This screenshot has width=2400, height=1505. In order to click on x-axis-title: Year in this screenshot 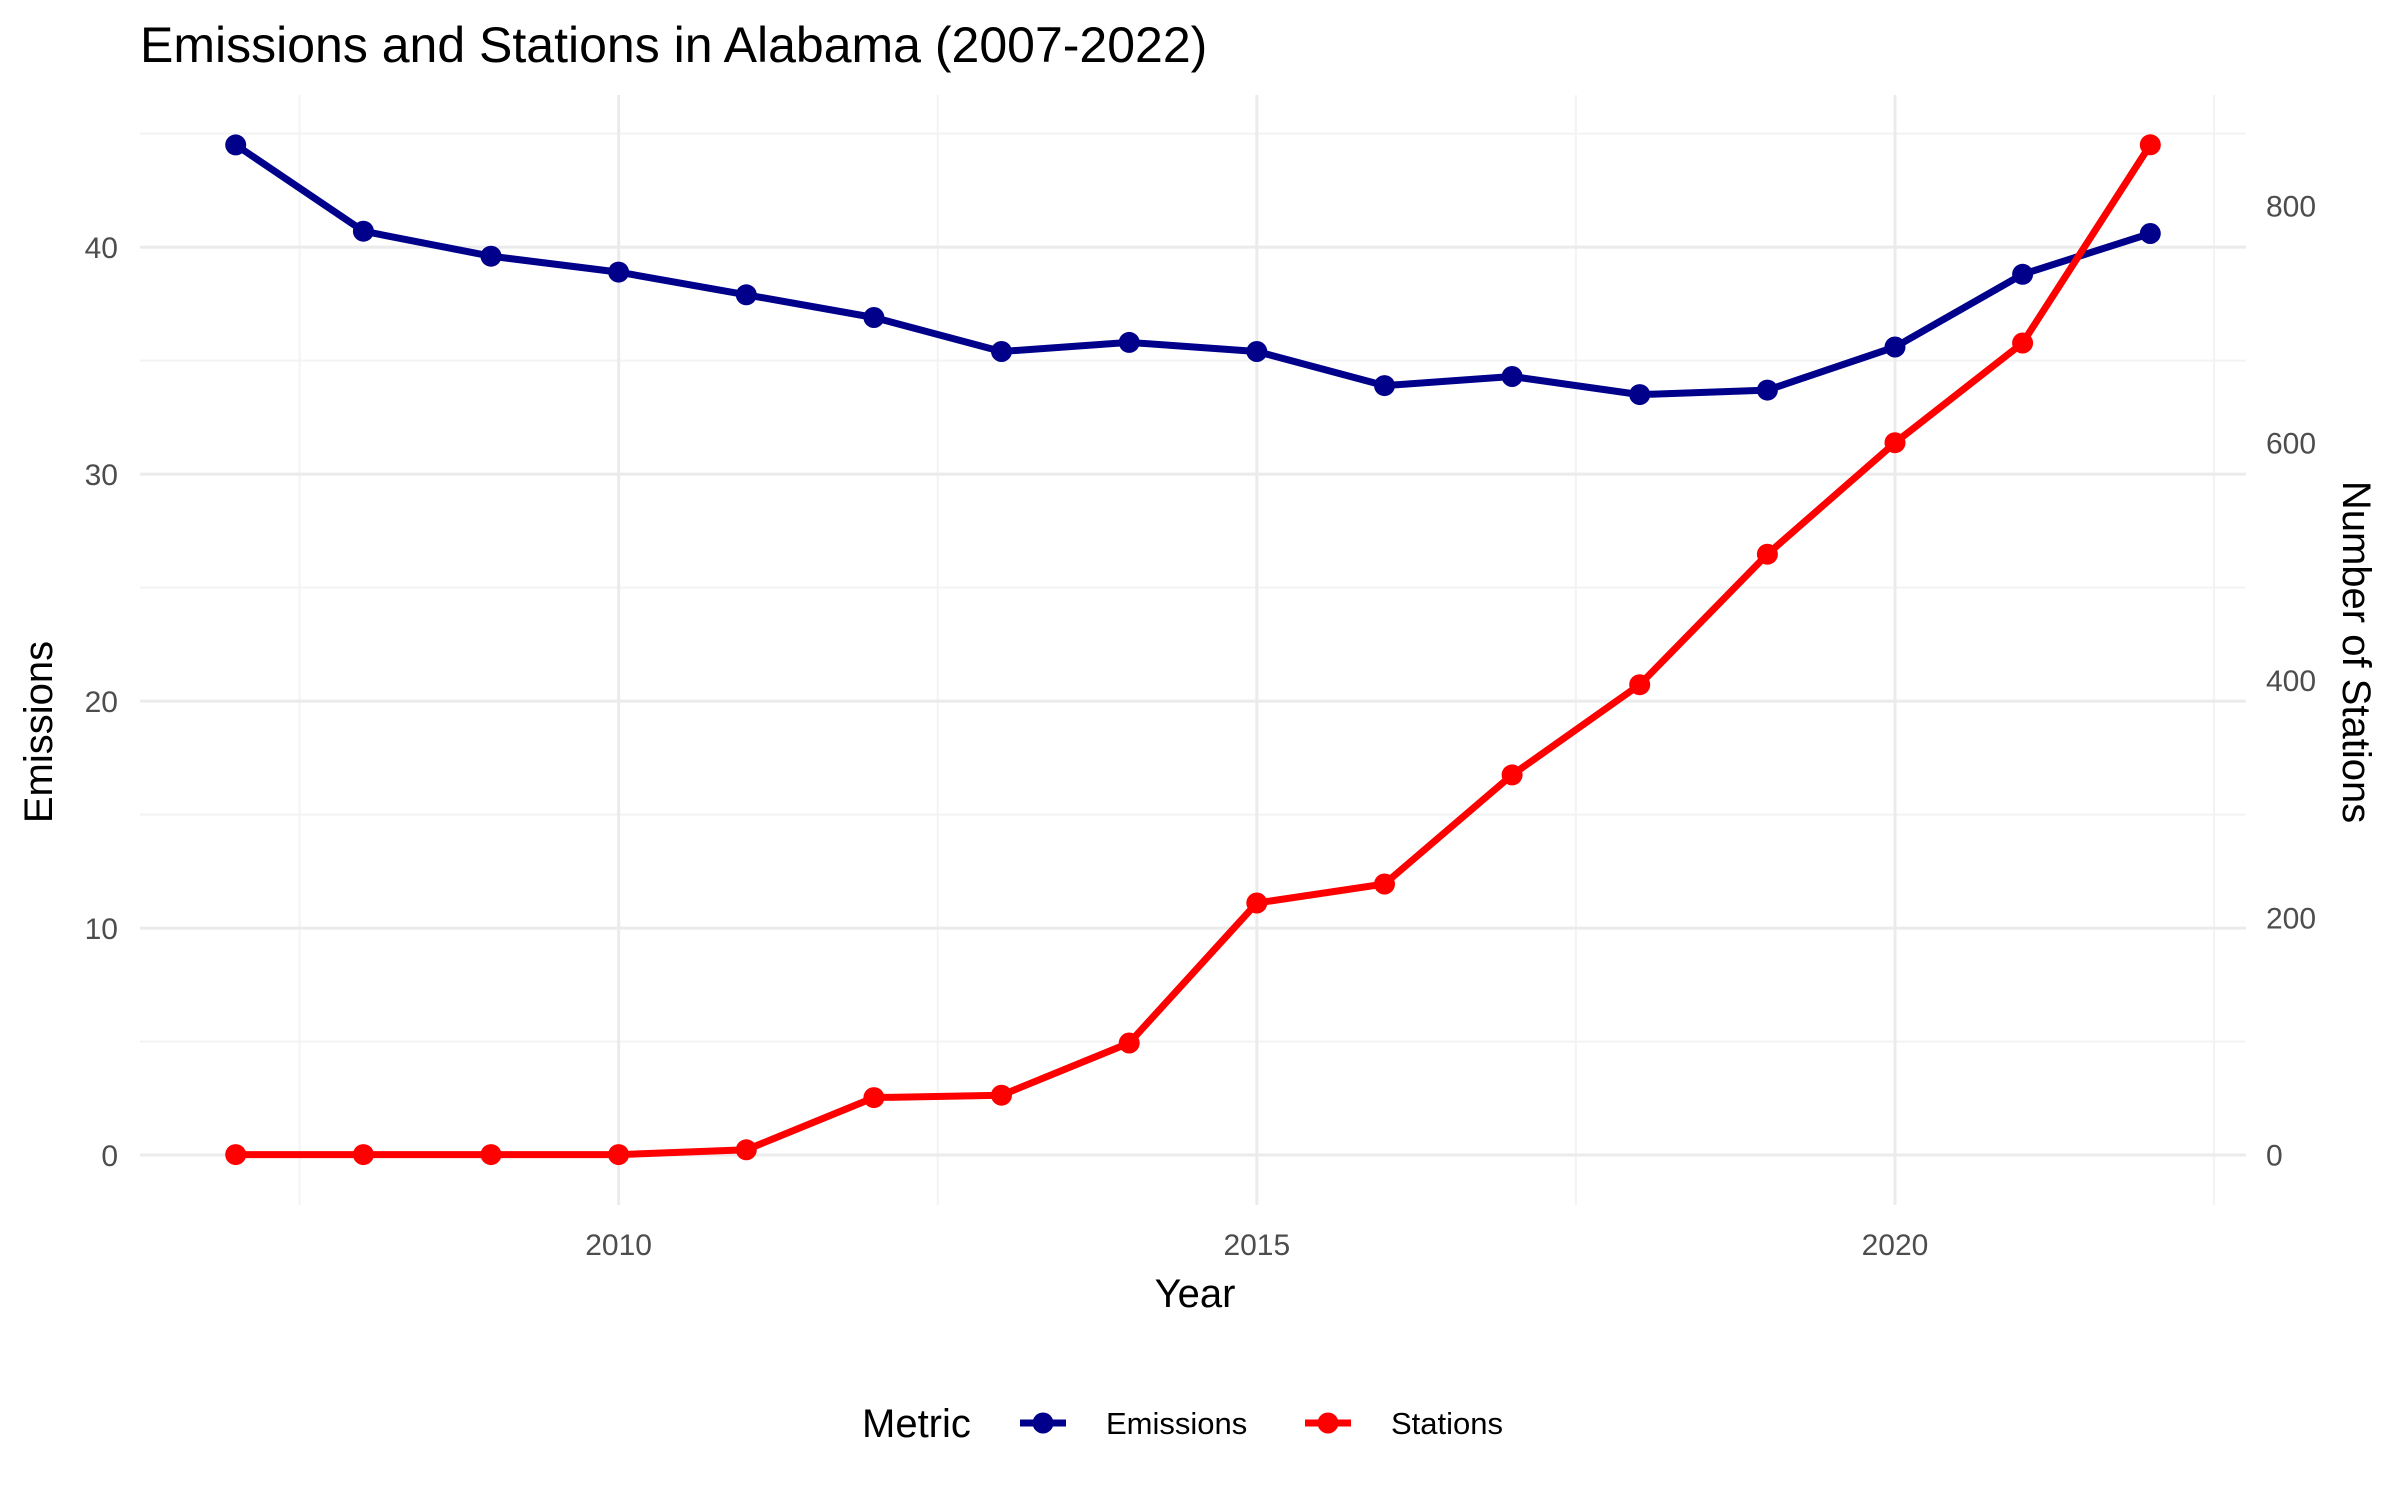, I will do `click(1195, 1294)`.